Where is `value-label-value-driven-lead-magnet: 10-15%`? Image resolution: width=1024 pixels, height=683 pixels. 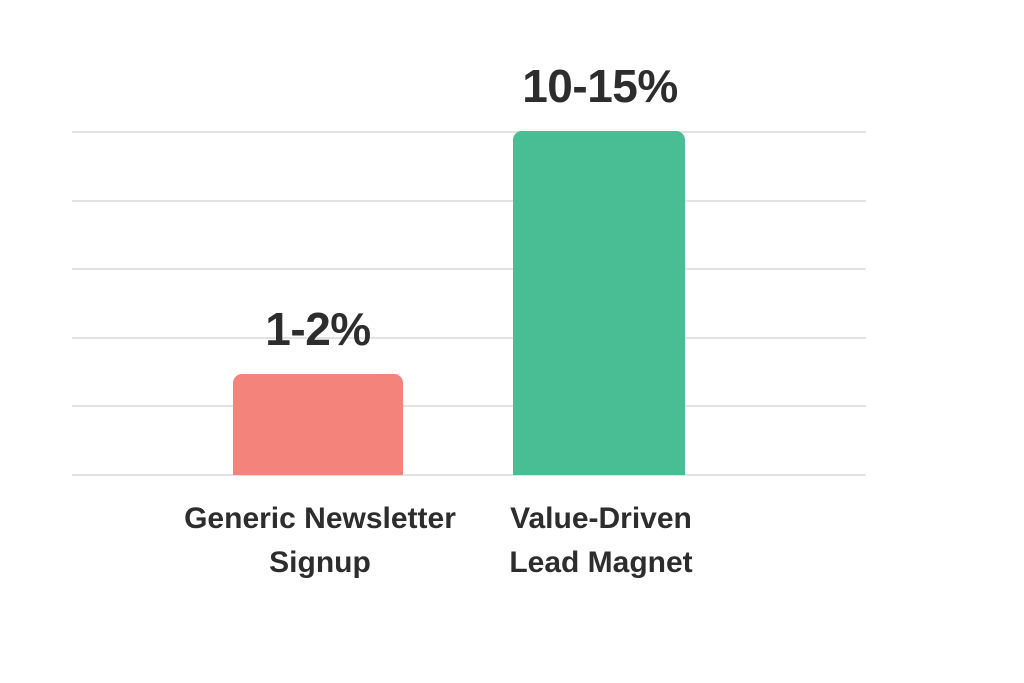 value-label-value-driven-lead-magnet: 10-15% is located at coordinates (600, 86).